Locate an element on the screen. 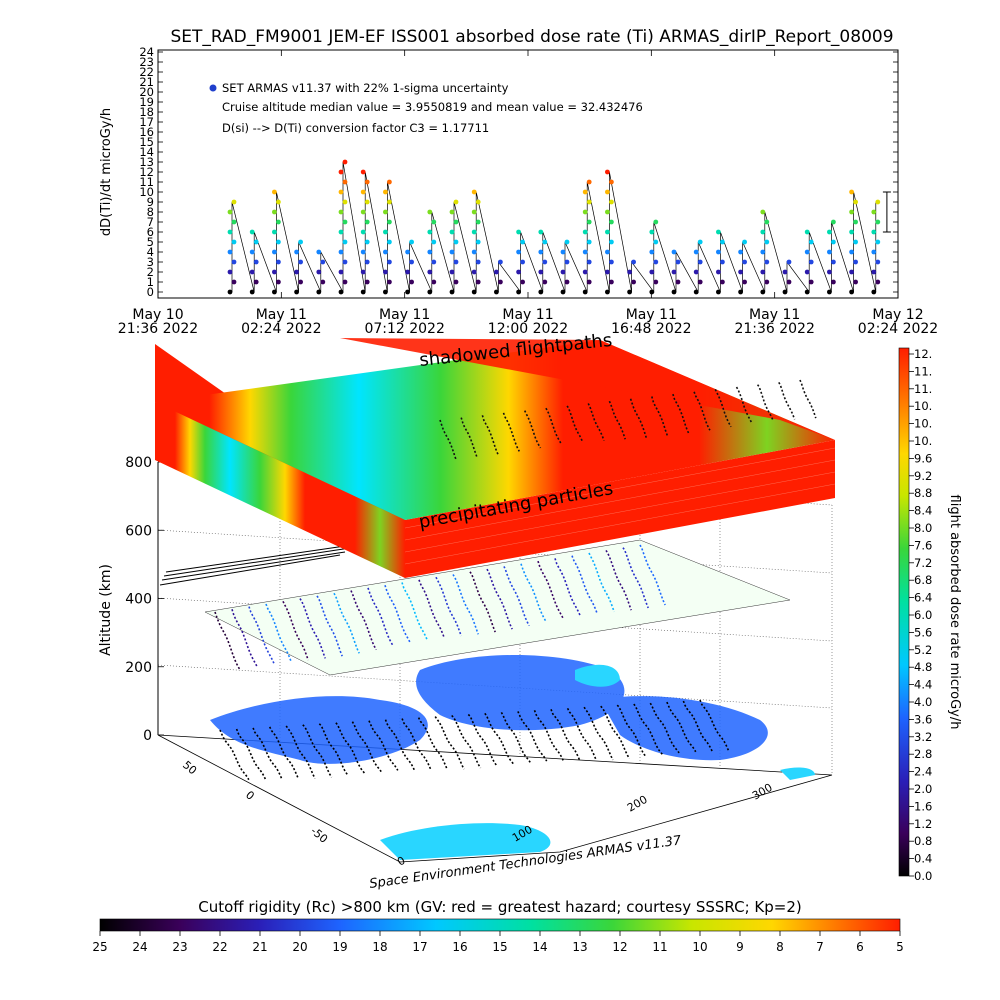 The height and width of the screenshot is (1000, 1000). z-tick-label: 0 is located at coordinates (147, 736).